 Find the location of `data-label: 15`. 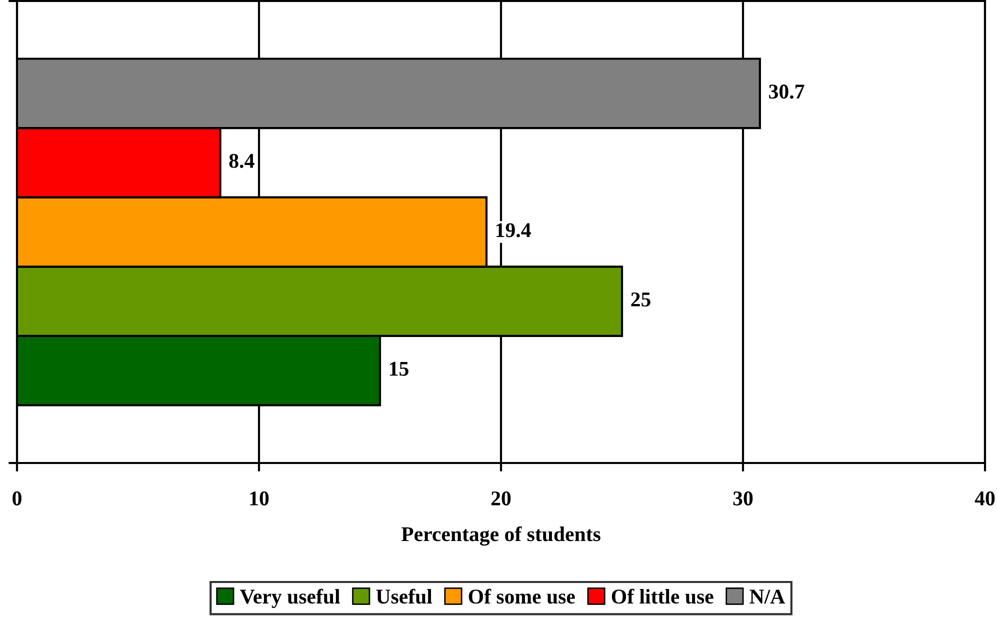

data-label: 15 is located at coordinates (399, 369).